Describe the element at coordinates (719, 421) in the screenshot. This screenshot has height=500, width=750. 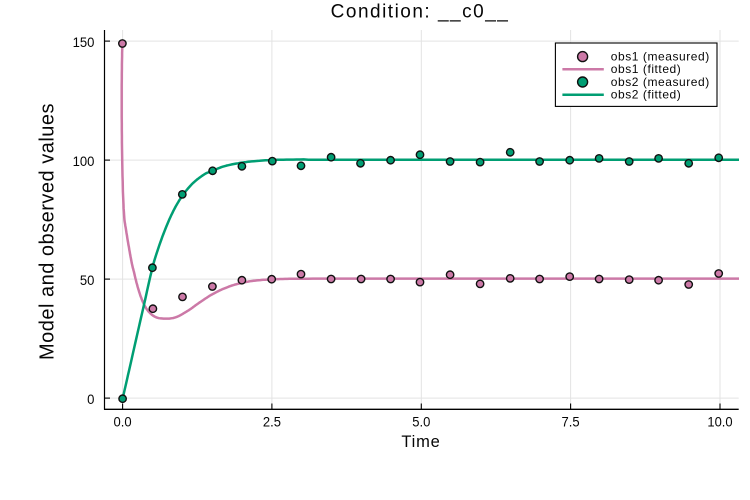
I see `svg-text: 10.0` at that location.